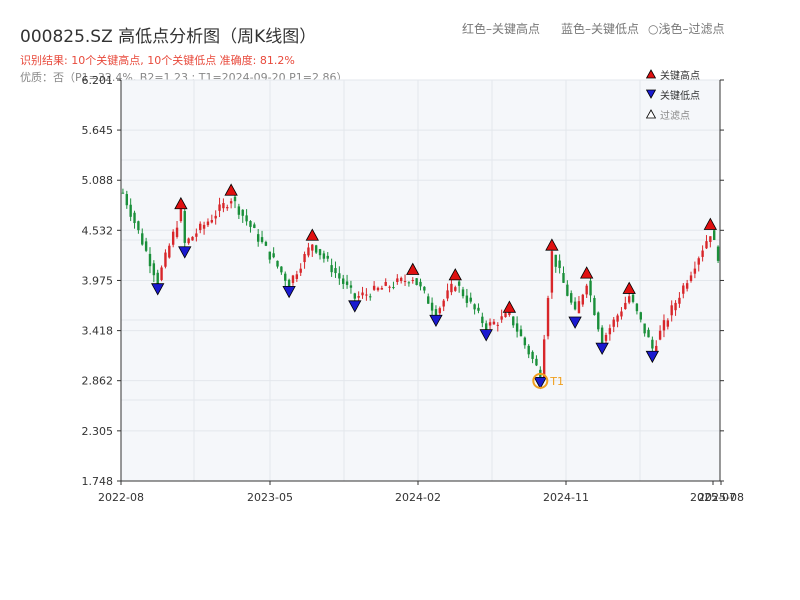  What do you see at coordinates (157, 60) in the screenshot?
I see `result-summary: 识别结果: 10个关键高点, 10个关键低点 准确度: 81.2%` at bounding box center [157, 60].